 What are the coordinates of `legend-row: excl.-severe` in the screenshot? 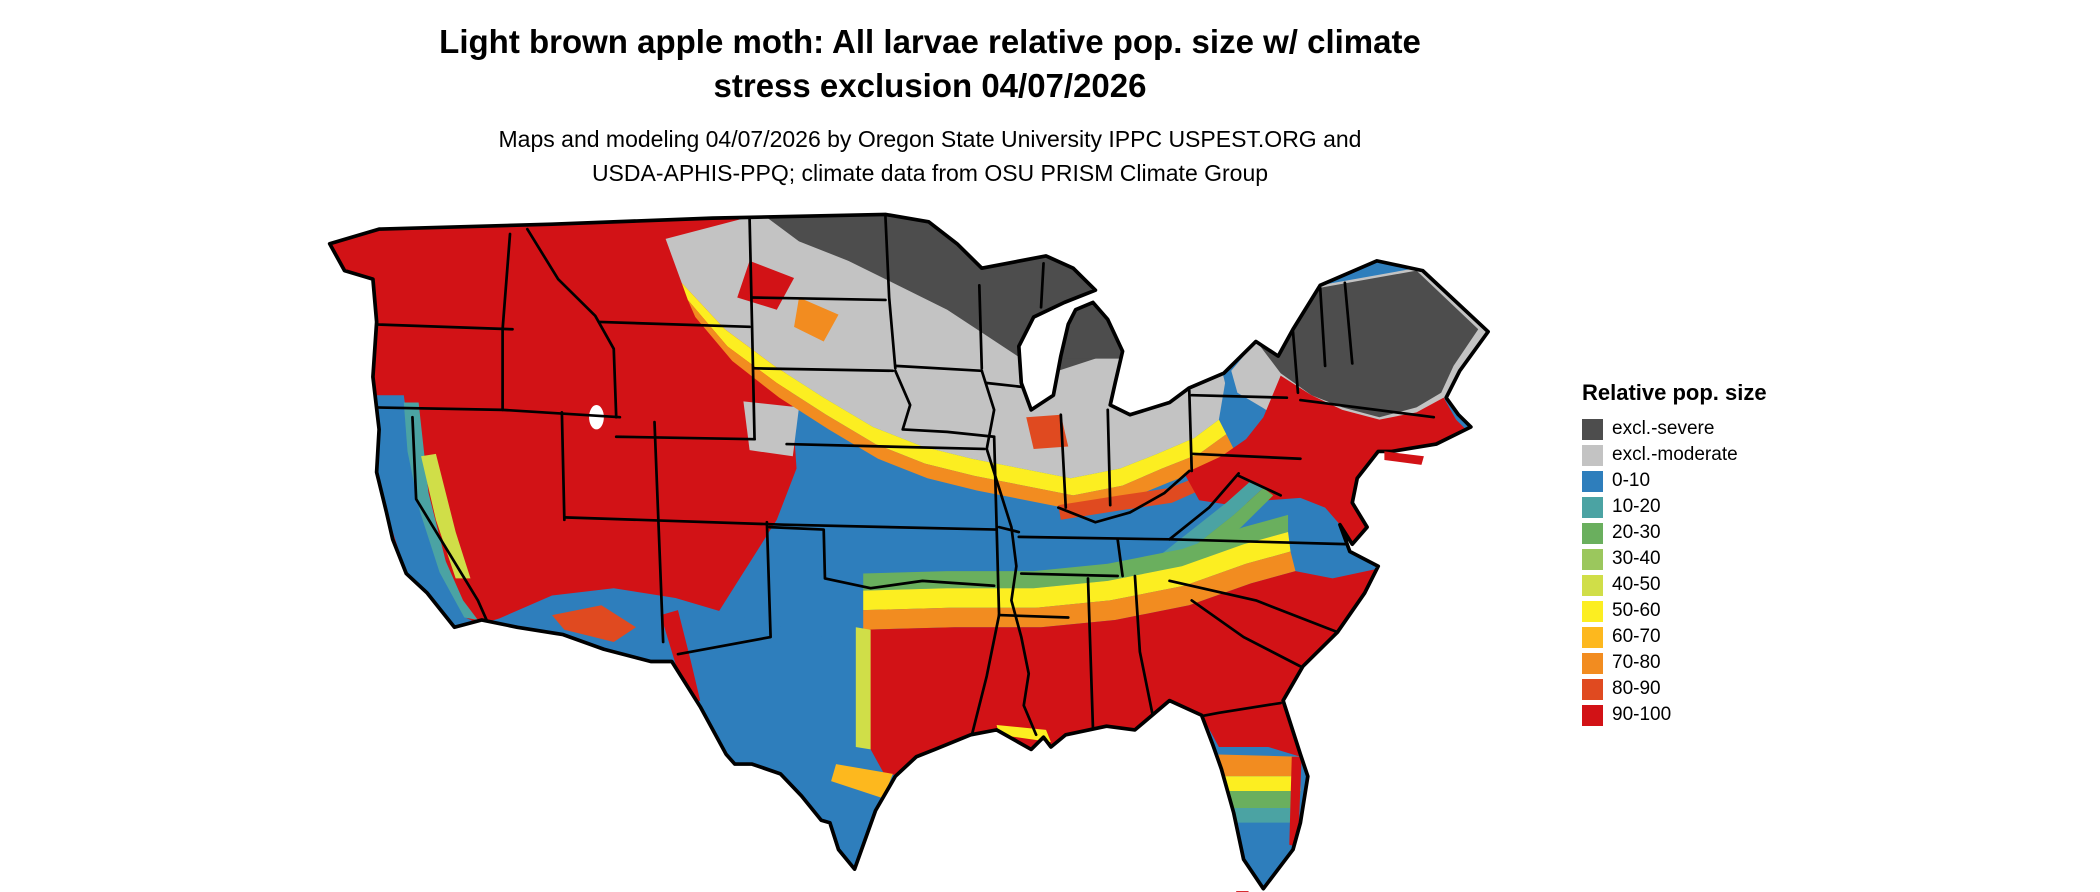 It's located at (1674, 429).